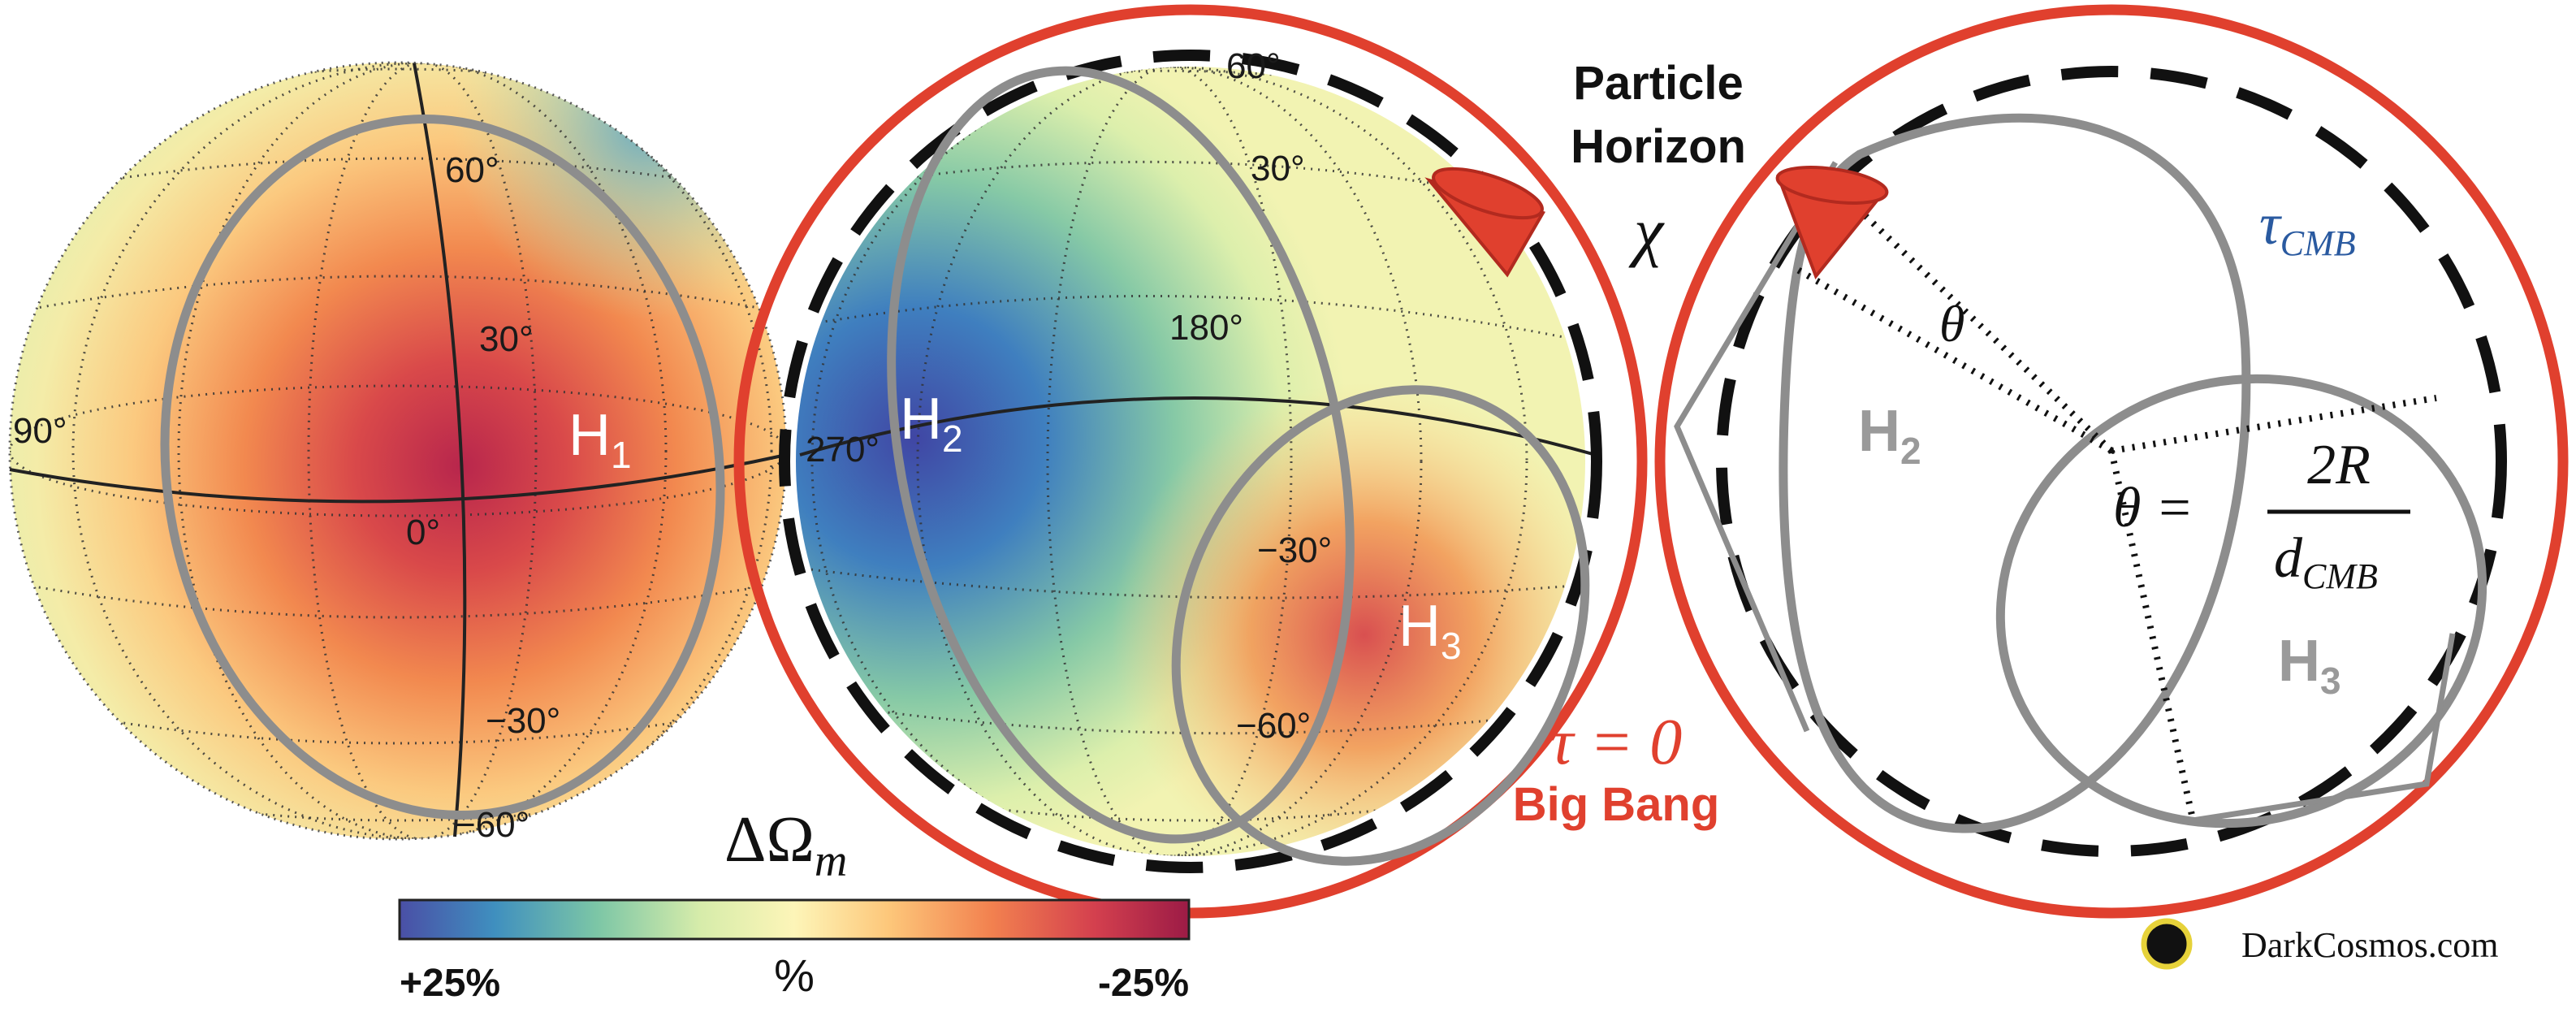  What do you see at coordinates (1646, 231) in the screenshot?
I see `particle-horizon-chi: χ` at bounding box center [1646, 231].